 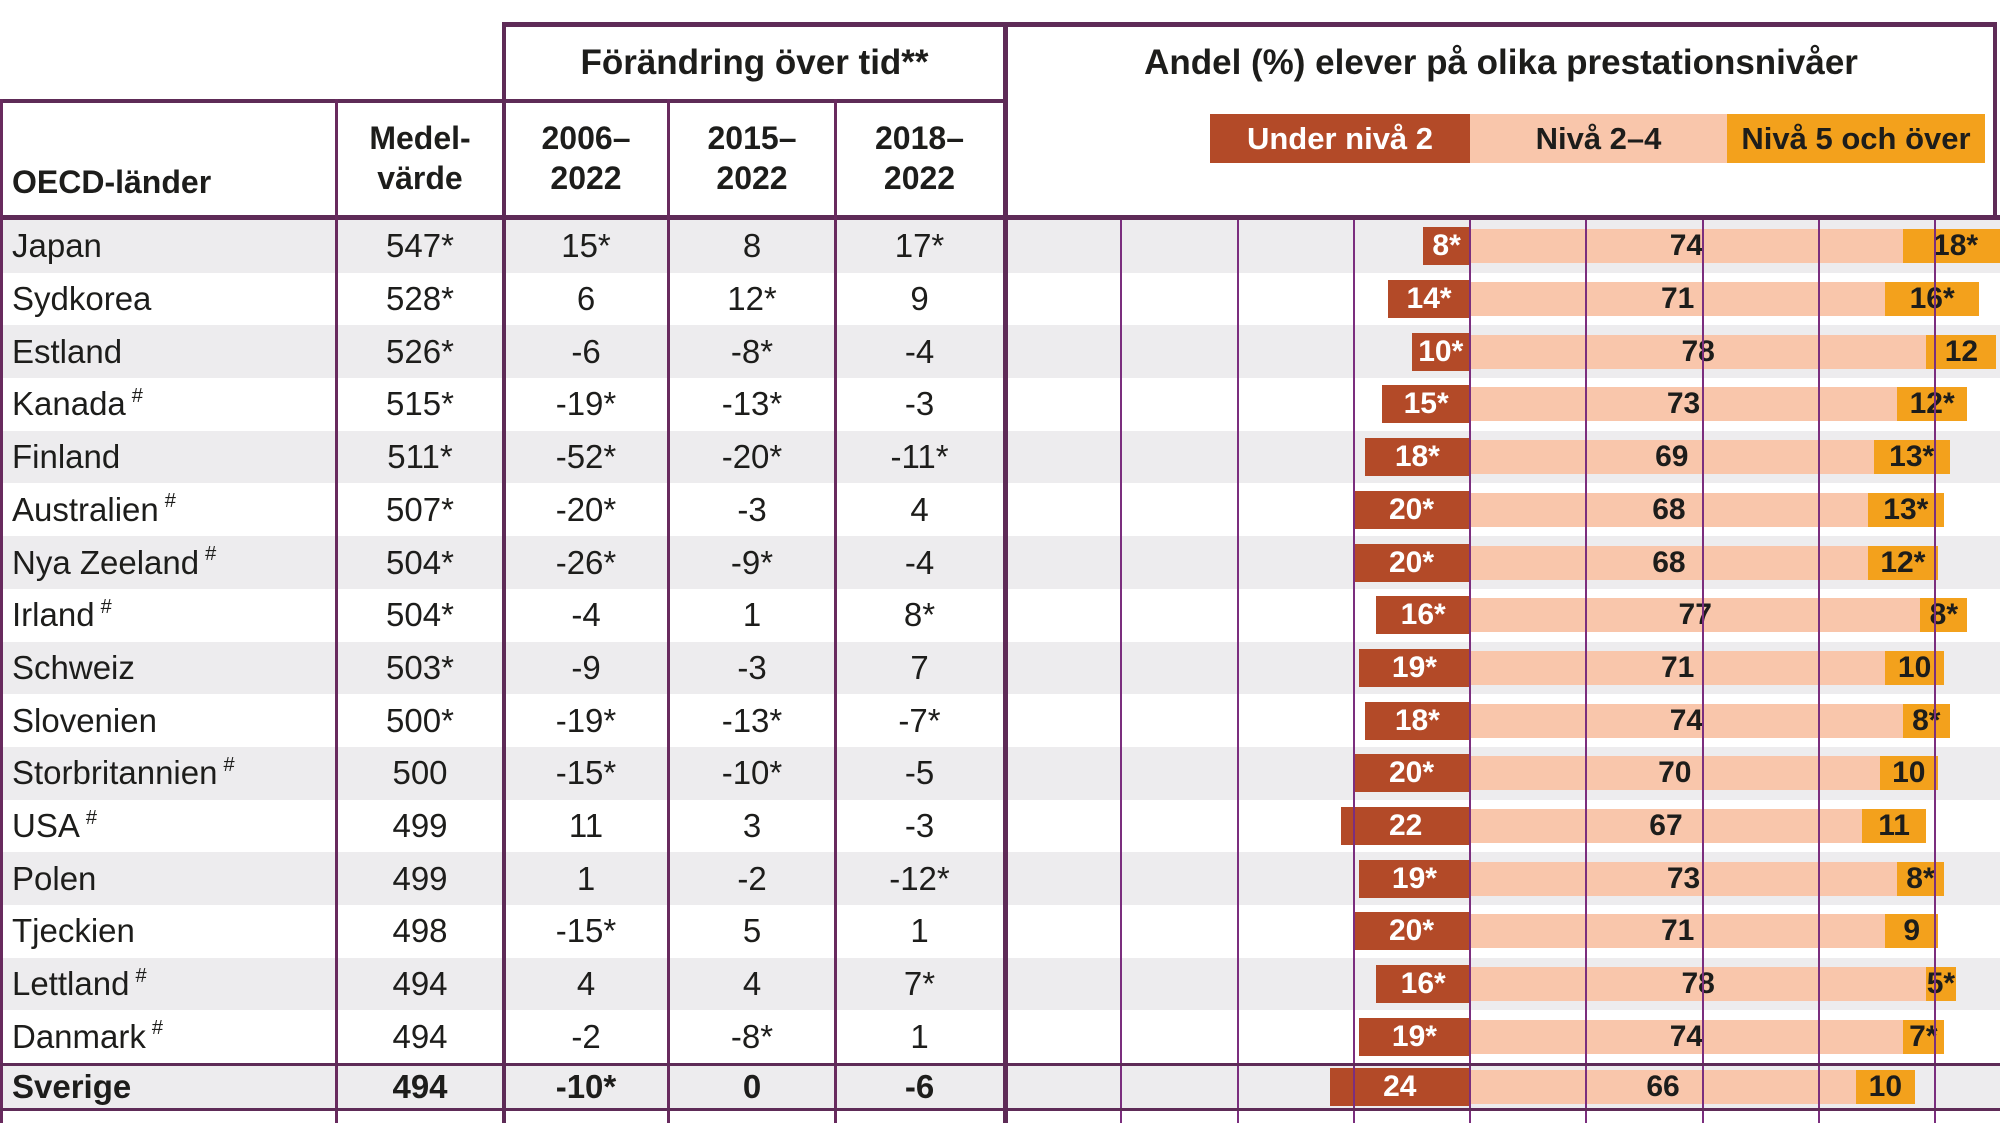 What do you see at coordinates (1000, 510) in the screenshot?
I see `table-row: Australien # 507* -20* -3 4 20* 68 13*` at bounding box center [1000, 510].